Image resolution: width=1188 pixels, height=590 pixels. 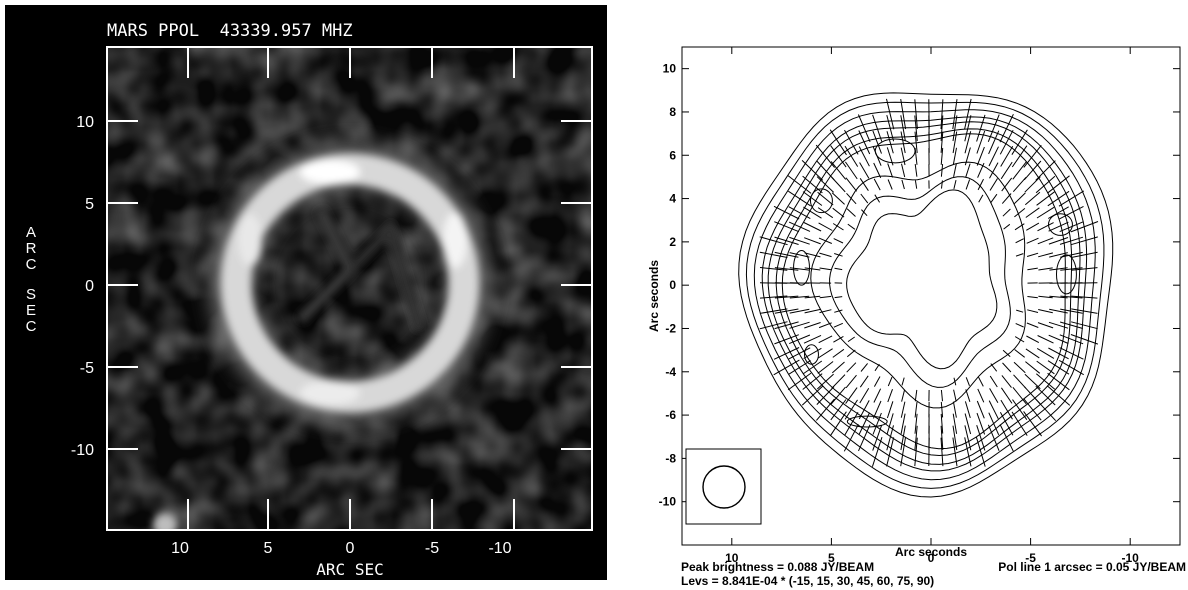 I want to click on right-x-tick: 10, so click(x=732, y=558).